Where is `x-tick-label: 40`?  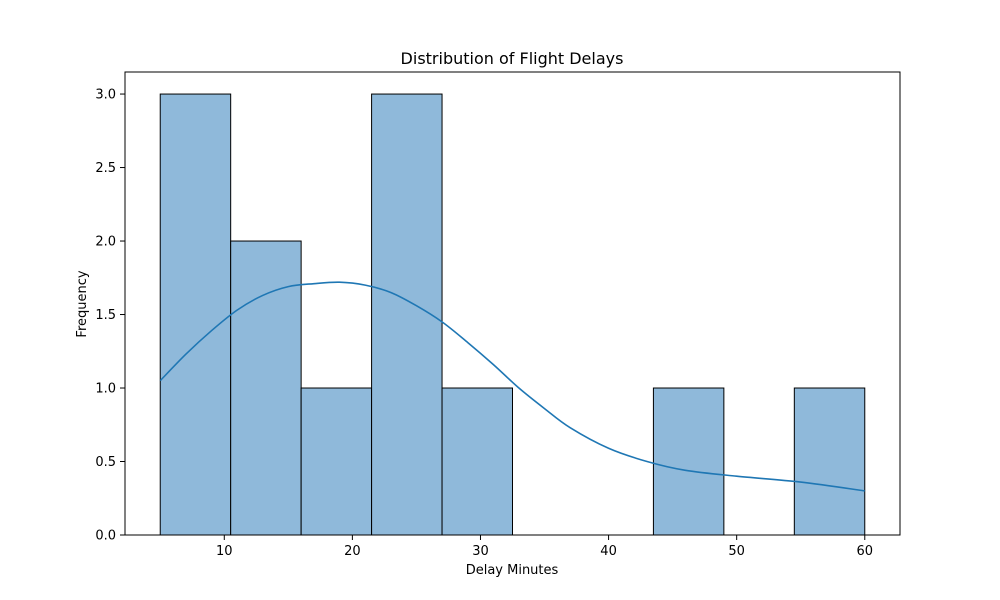 x-tick-label: 40 is located at coordinates (608, 551).